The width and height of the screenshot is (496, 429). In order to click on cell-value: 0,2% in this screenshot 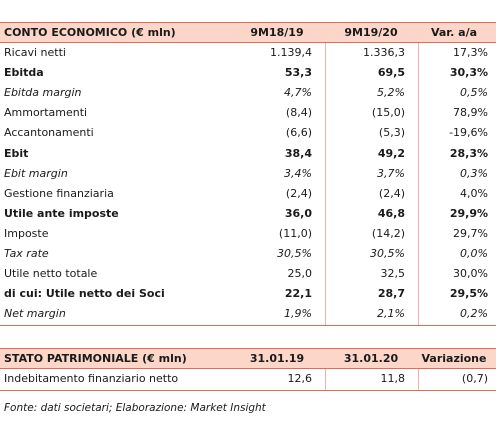, I will do `click(474, 314)`.